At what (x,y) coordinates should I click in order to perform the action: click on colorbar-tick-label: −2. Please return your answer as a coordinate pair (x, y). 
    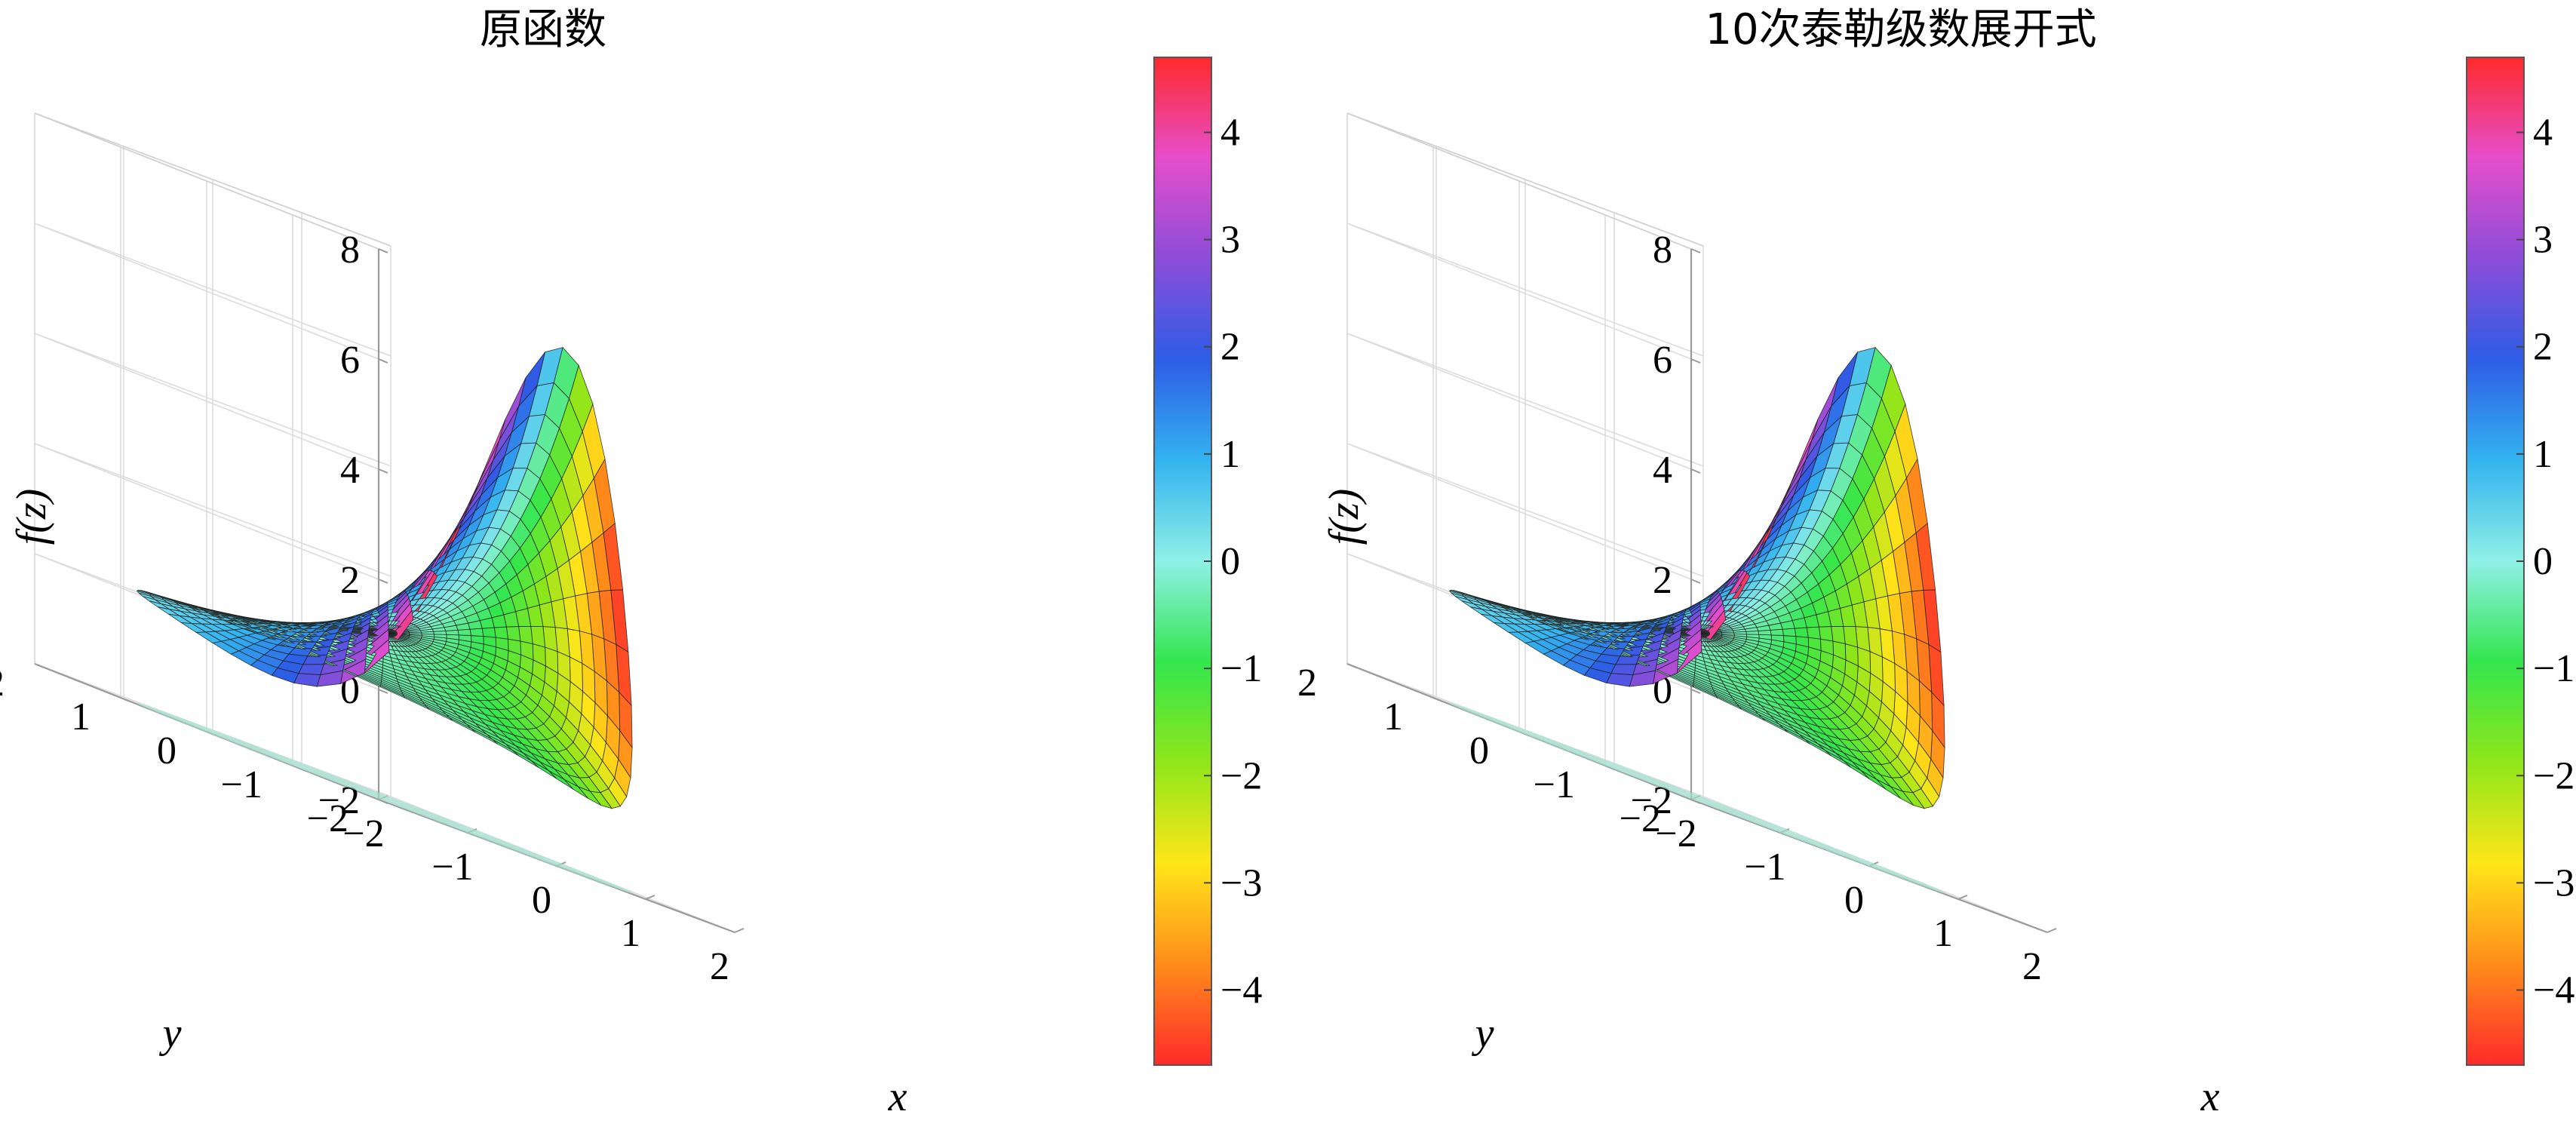
    Looking at the image, I should click on (2553, 775).